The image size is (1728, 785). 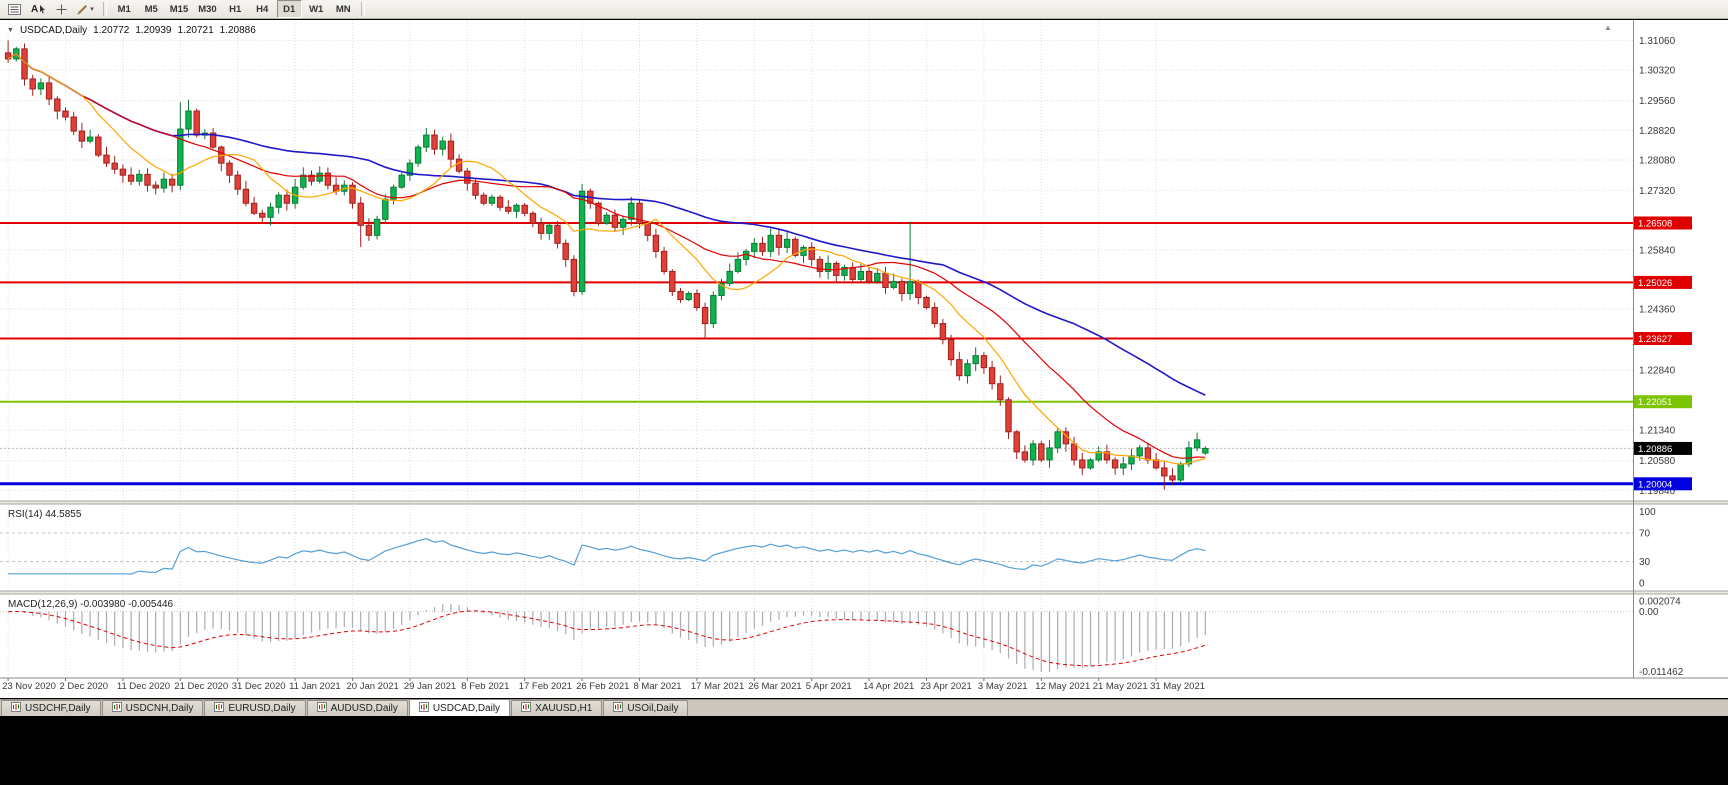 I want to click on cursor-tool-button: A, so click(x=38, y=9).